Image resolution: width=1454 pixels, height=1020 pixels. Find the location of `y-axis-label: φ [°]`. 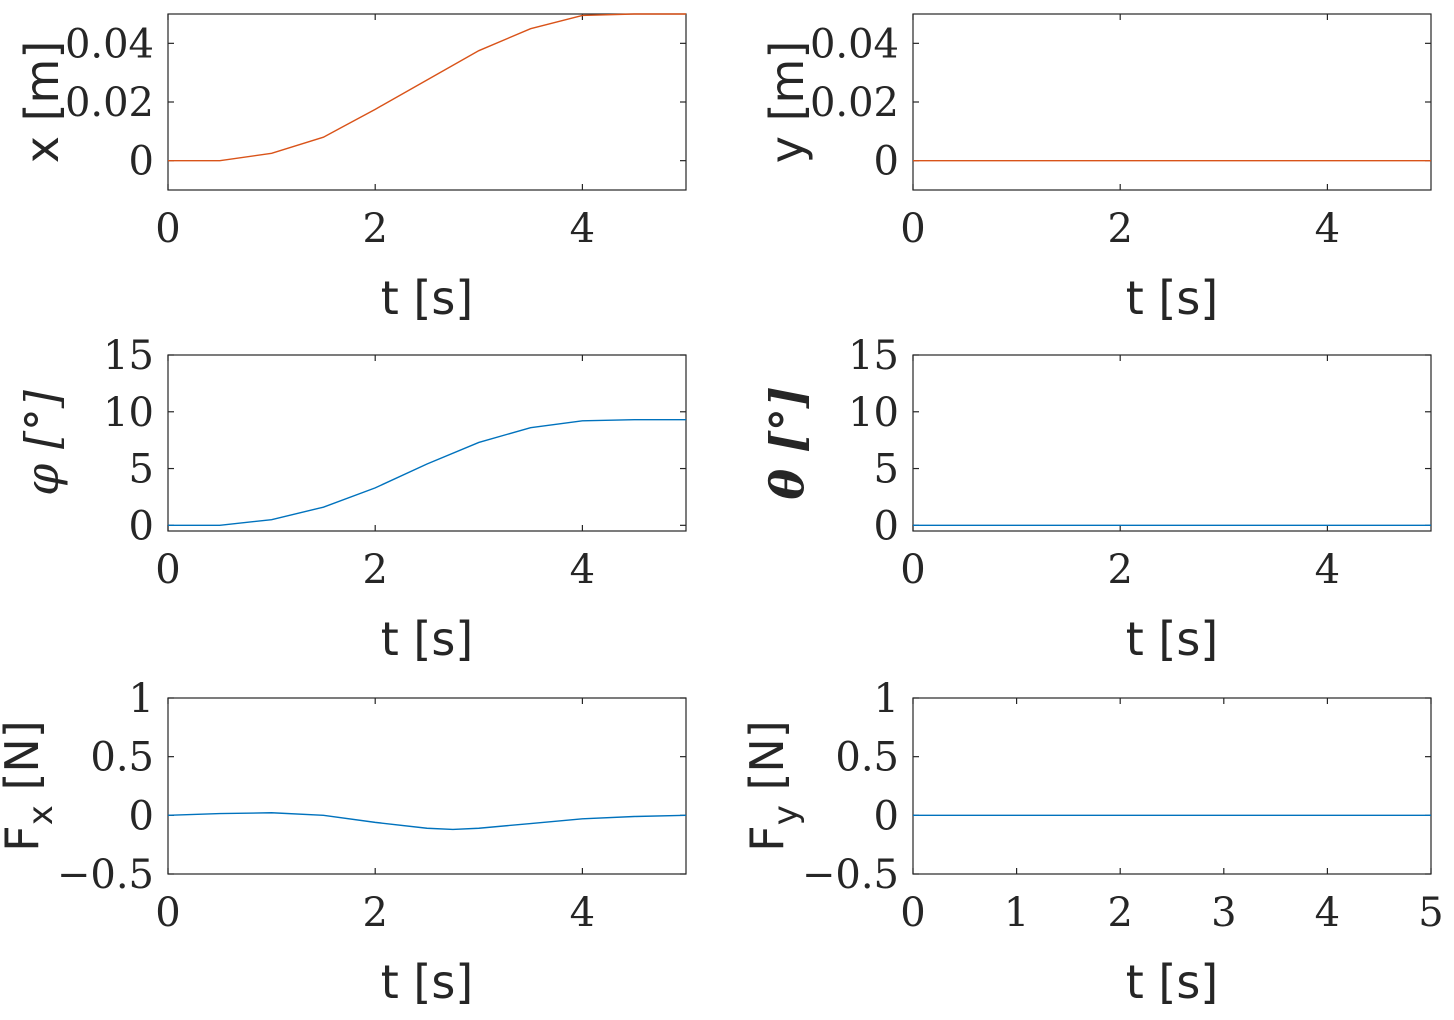

y-axis-label: φ [°] is located at coordinates (42, 443).